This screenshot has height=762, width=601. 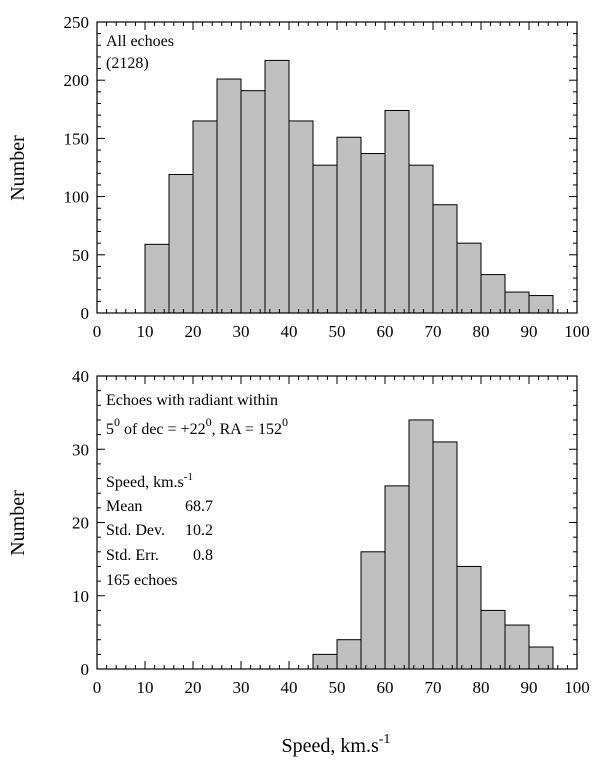 I want to click on radiant-echoes-ylabel: Number, so click(x=18, y=523).